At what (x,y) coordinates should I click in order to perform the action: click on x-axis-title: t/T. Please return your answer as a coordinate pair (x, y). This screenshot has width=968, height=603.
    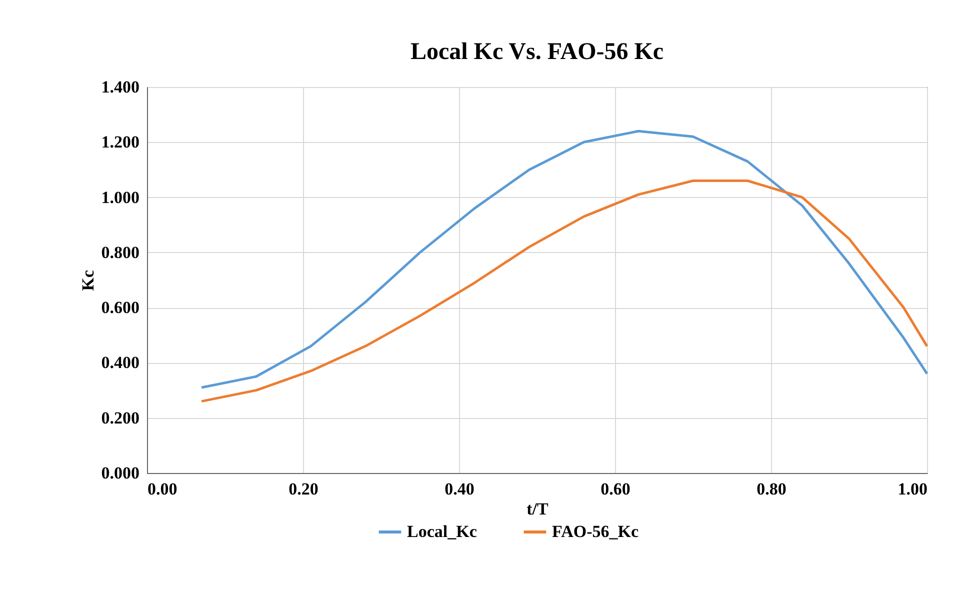
    Looking at the image, I should click on (538, 509).